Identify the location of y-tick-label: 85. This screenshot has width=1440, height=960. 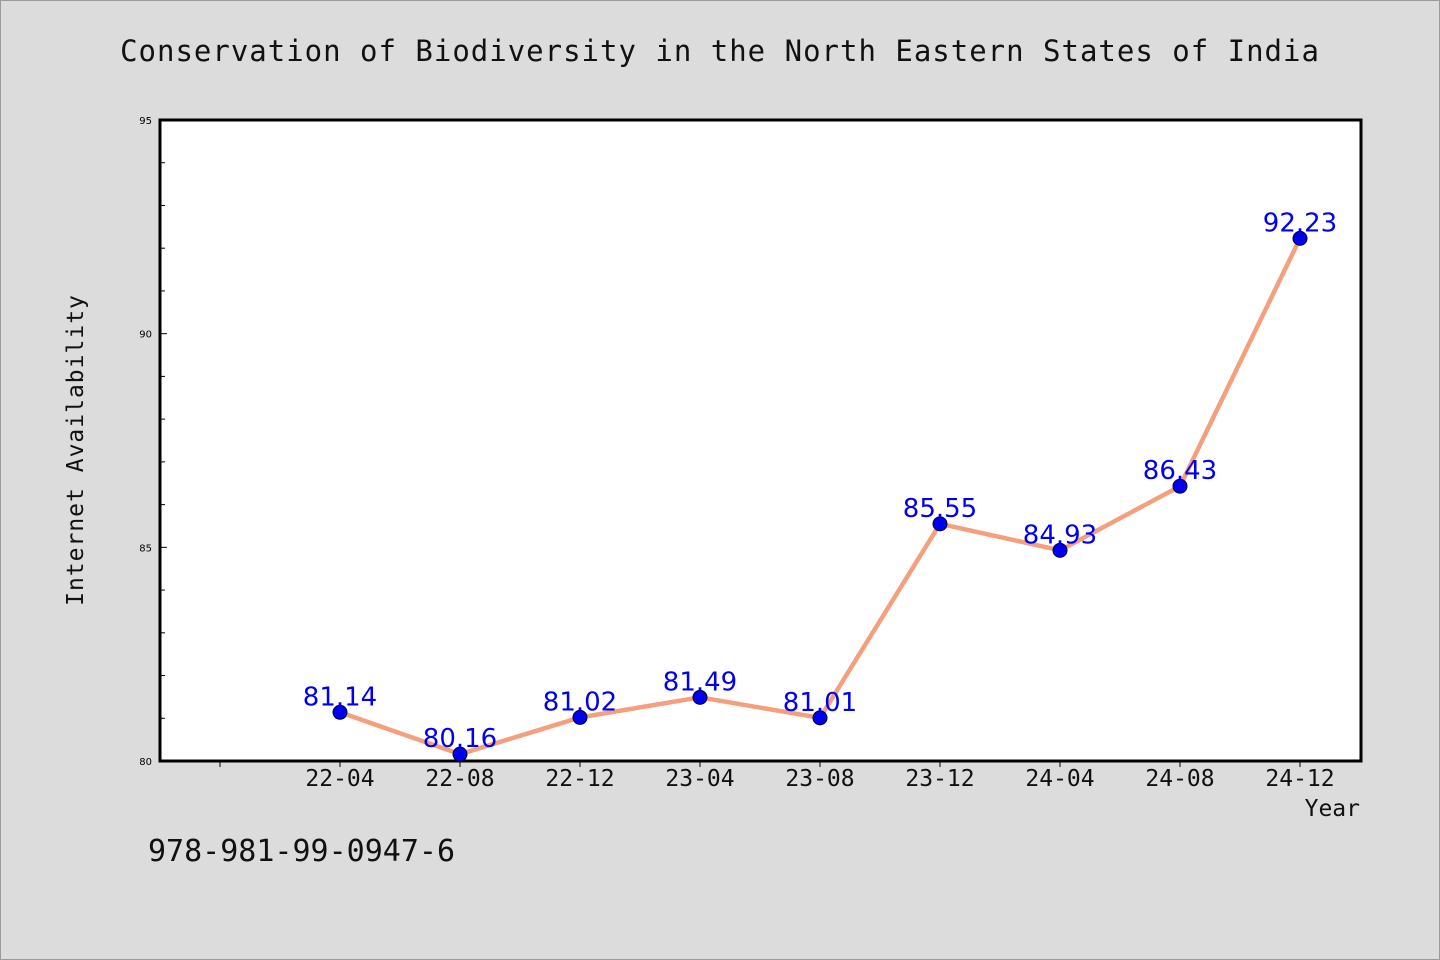
(145, 548).